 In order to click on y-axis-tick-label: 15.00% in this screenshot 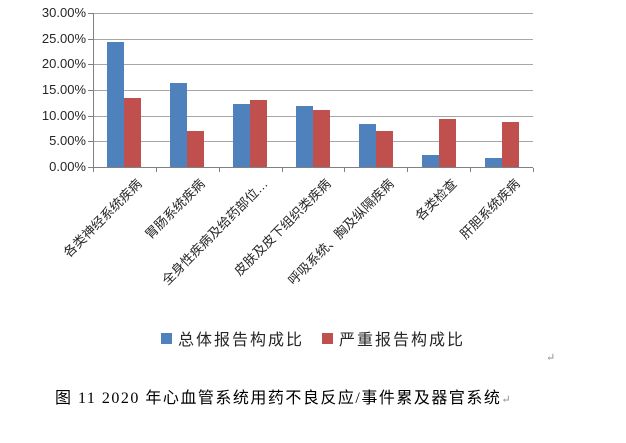, I will do `click(63, 89)`.